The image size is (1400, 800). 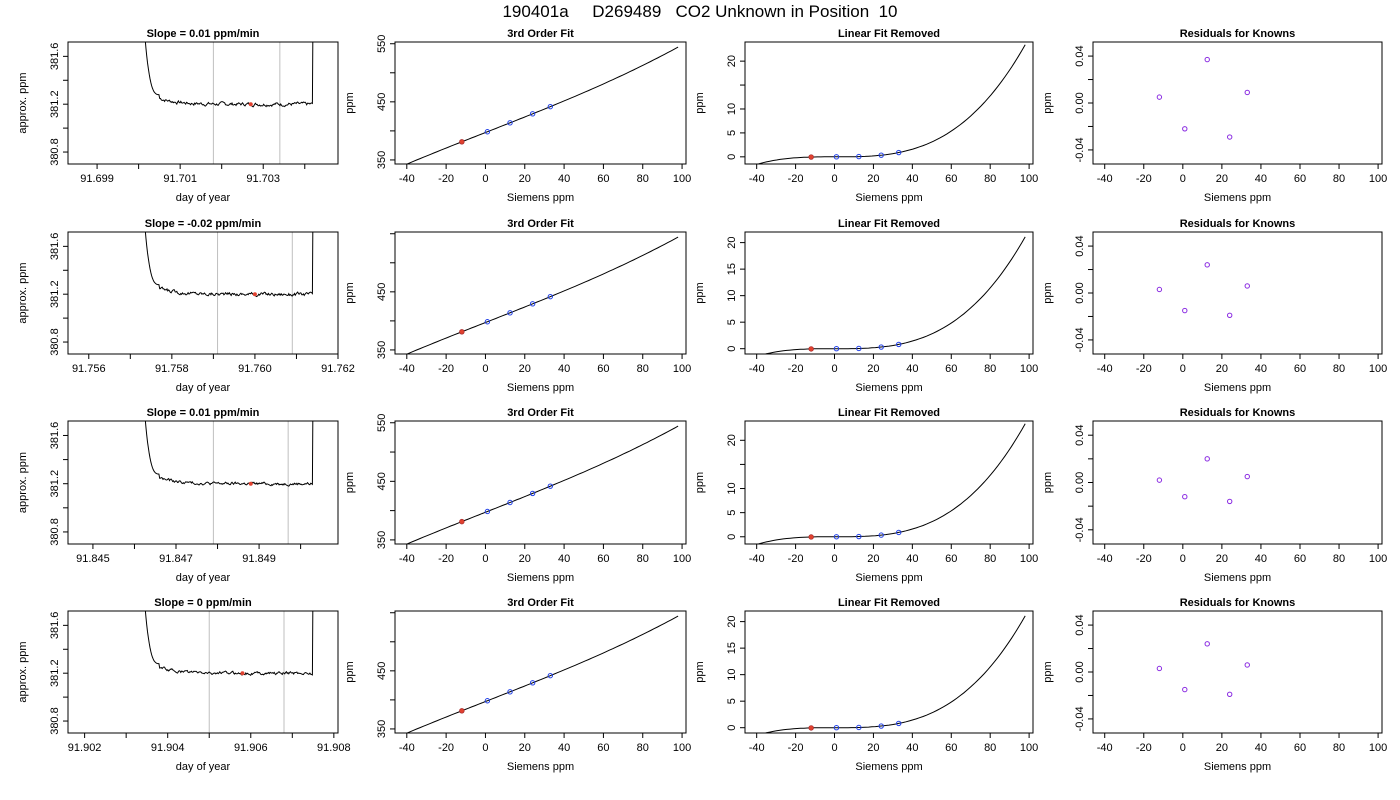 What do you see at coordinates (89, 369) in the screenshot?
I see `x-tick-label: 91.756` at bounding box center [89, 369].